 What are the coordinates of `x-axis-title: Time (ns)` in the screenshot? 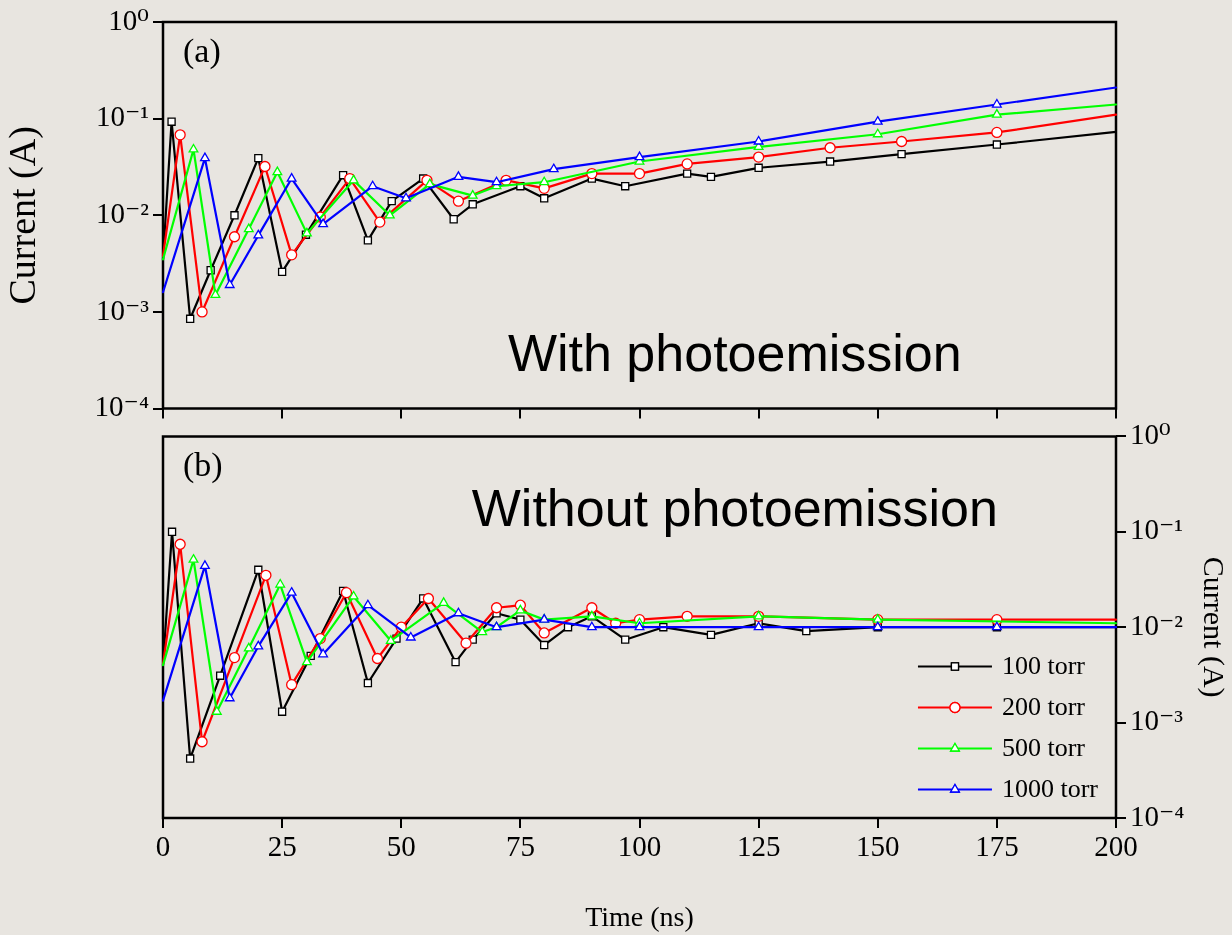 It's located at (639, 916).